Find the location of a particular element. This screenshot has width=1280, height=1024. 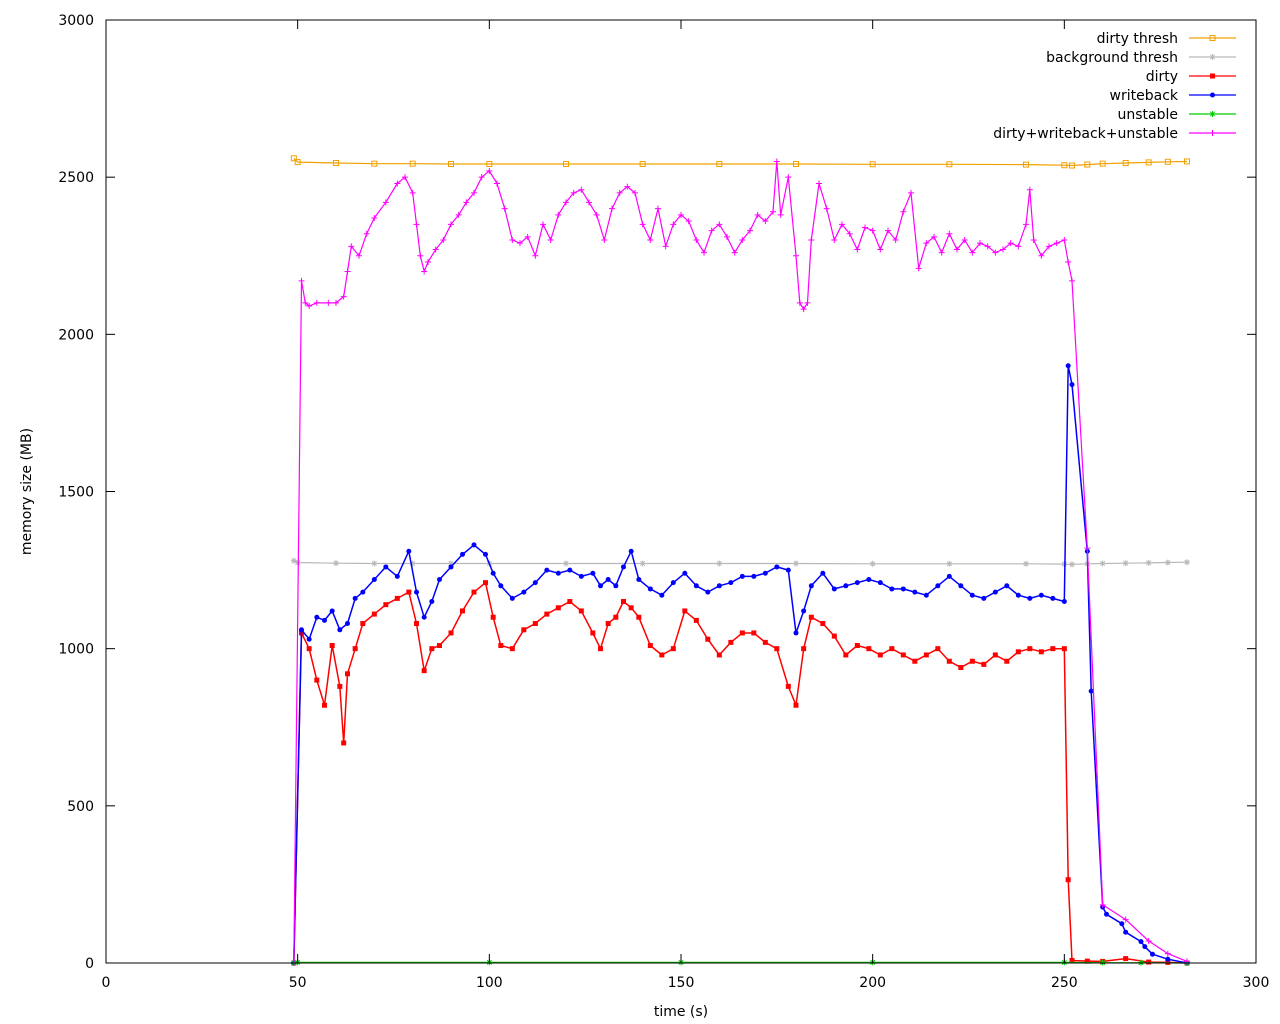

legend-item-unstable: unstable is located at coordinates (1177, 115).